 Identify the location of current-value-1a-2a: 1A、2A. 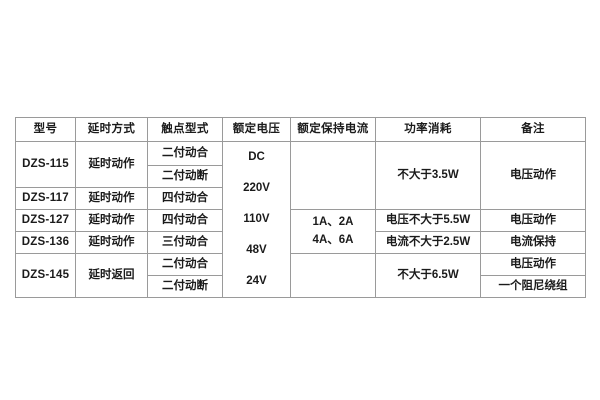
(333, 222).